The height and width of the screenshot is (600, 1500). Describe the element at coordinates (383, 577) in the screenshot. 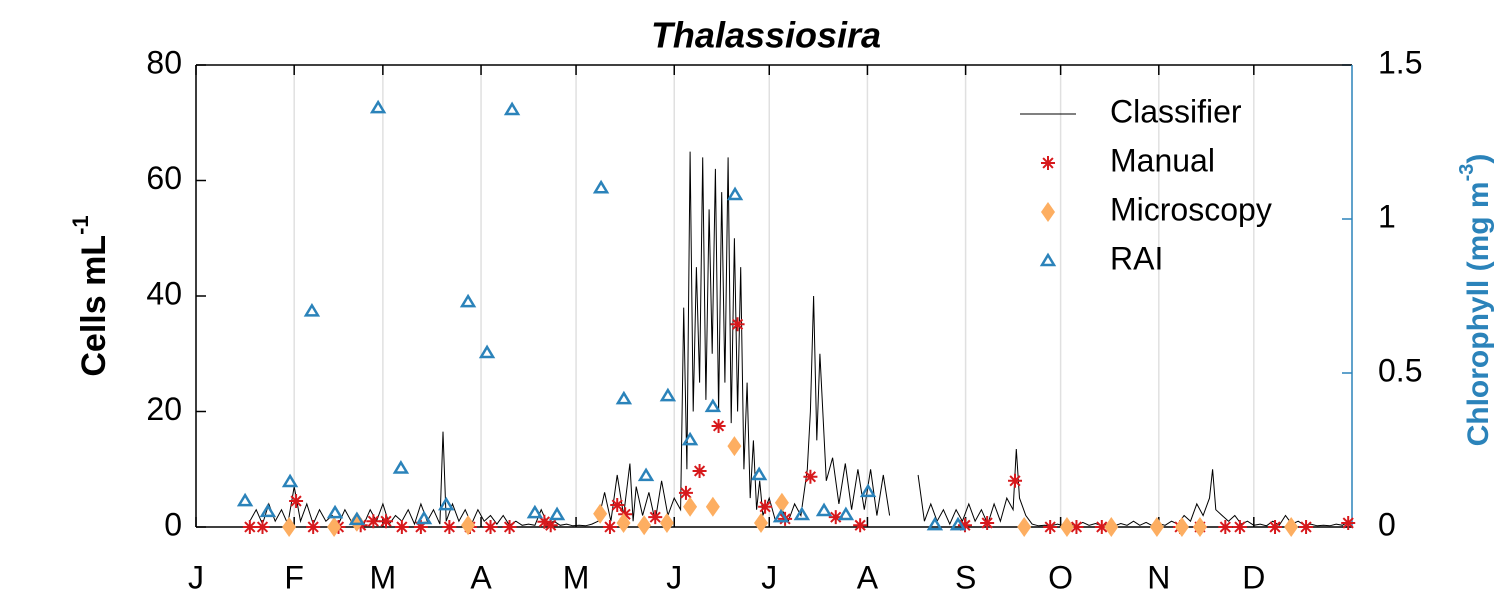

I see `x-tick-label: M` at that location.